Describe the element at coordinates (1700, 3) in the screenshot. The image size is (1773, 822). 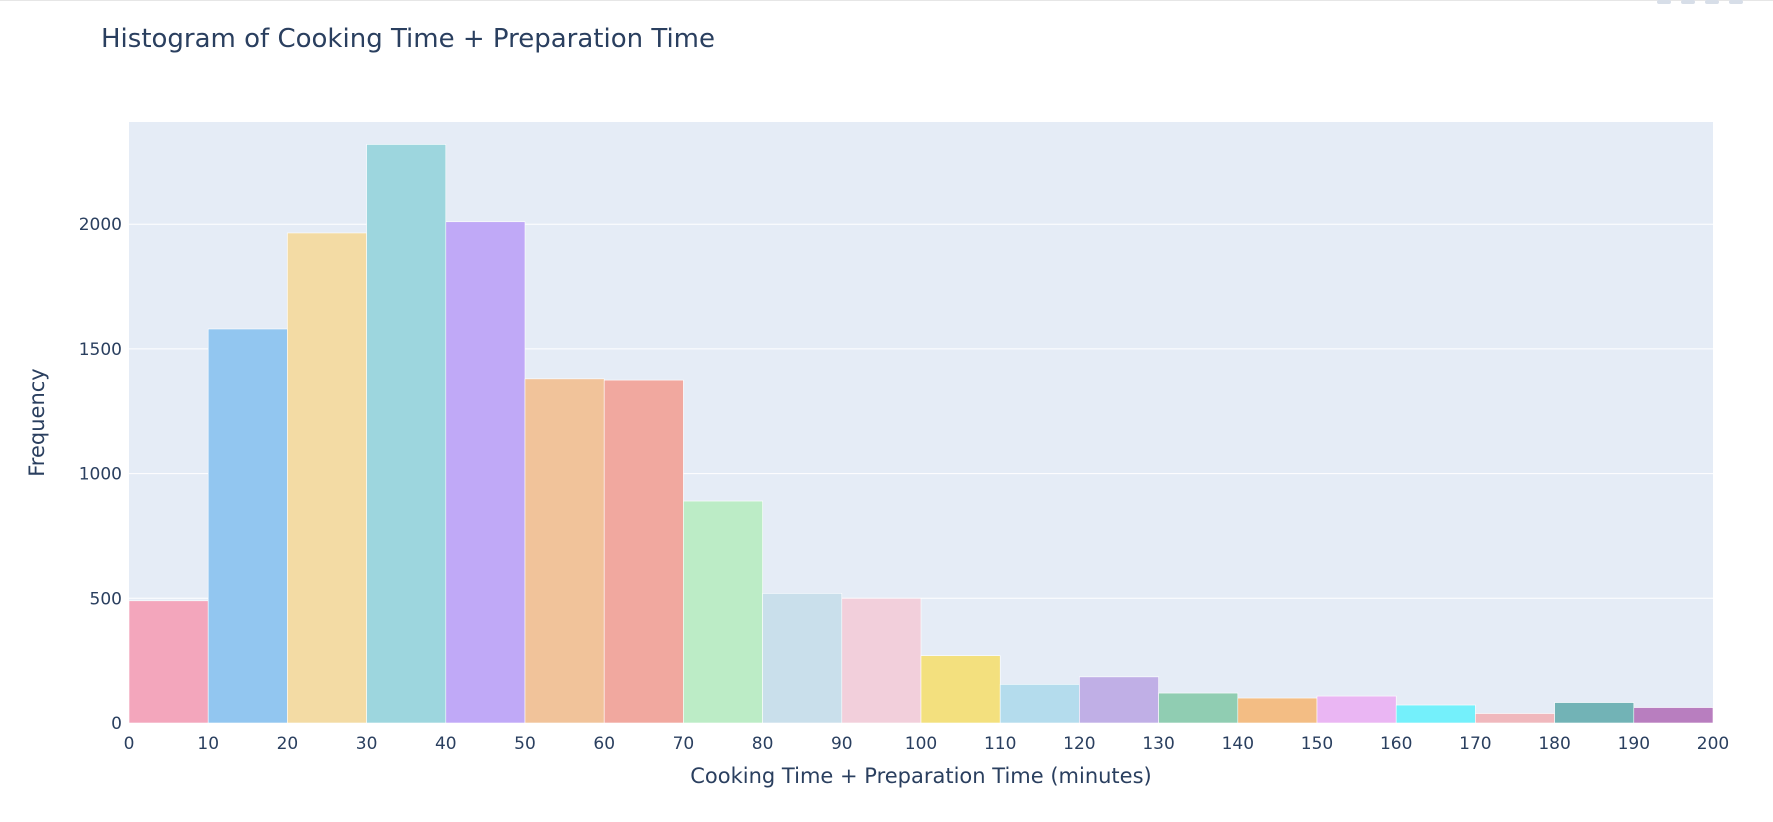
I see `modebar` at that location.